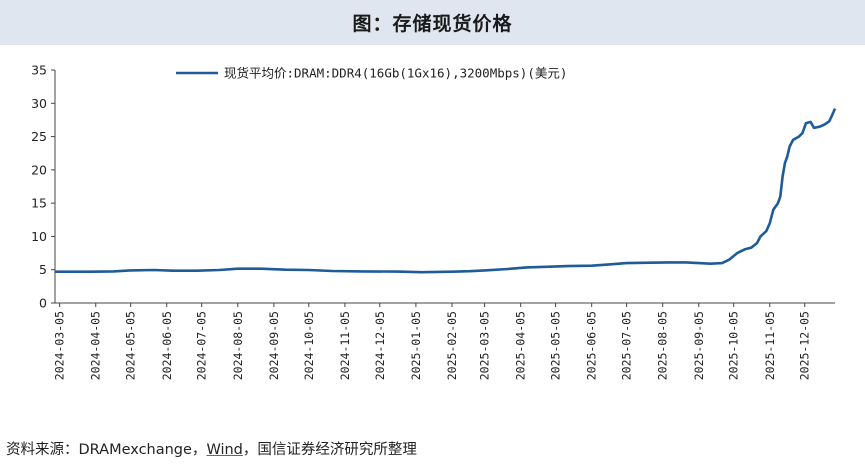 The width and height of the screenshot is (865, 467). What do you see at coordinates (39, 103) in the screenshot?
I see `y-tick-label: 30` at bounding box center [39, 103].